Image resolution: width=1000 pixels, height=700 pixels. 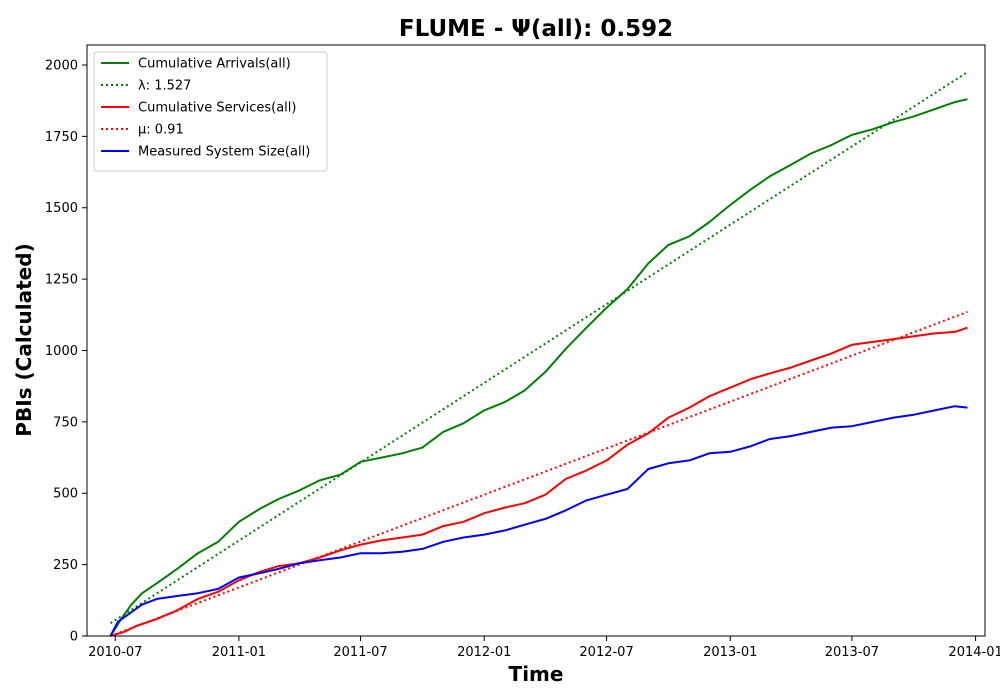 What do you see at coordinates (61, 137) in the screenshot?
I see `y-tick-label: 1750` at bounding box center [61, 137].